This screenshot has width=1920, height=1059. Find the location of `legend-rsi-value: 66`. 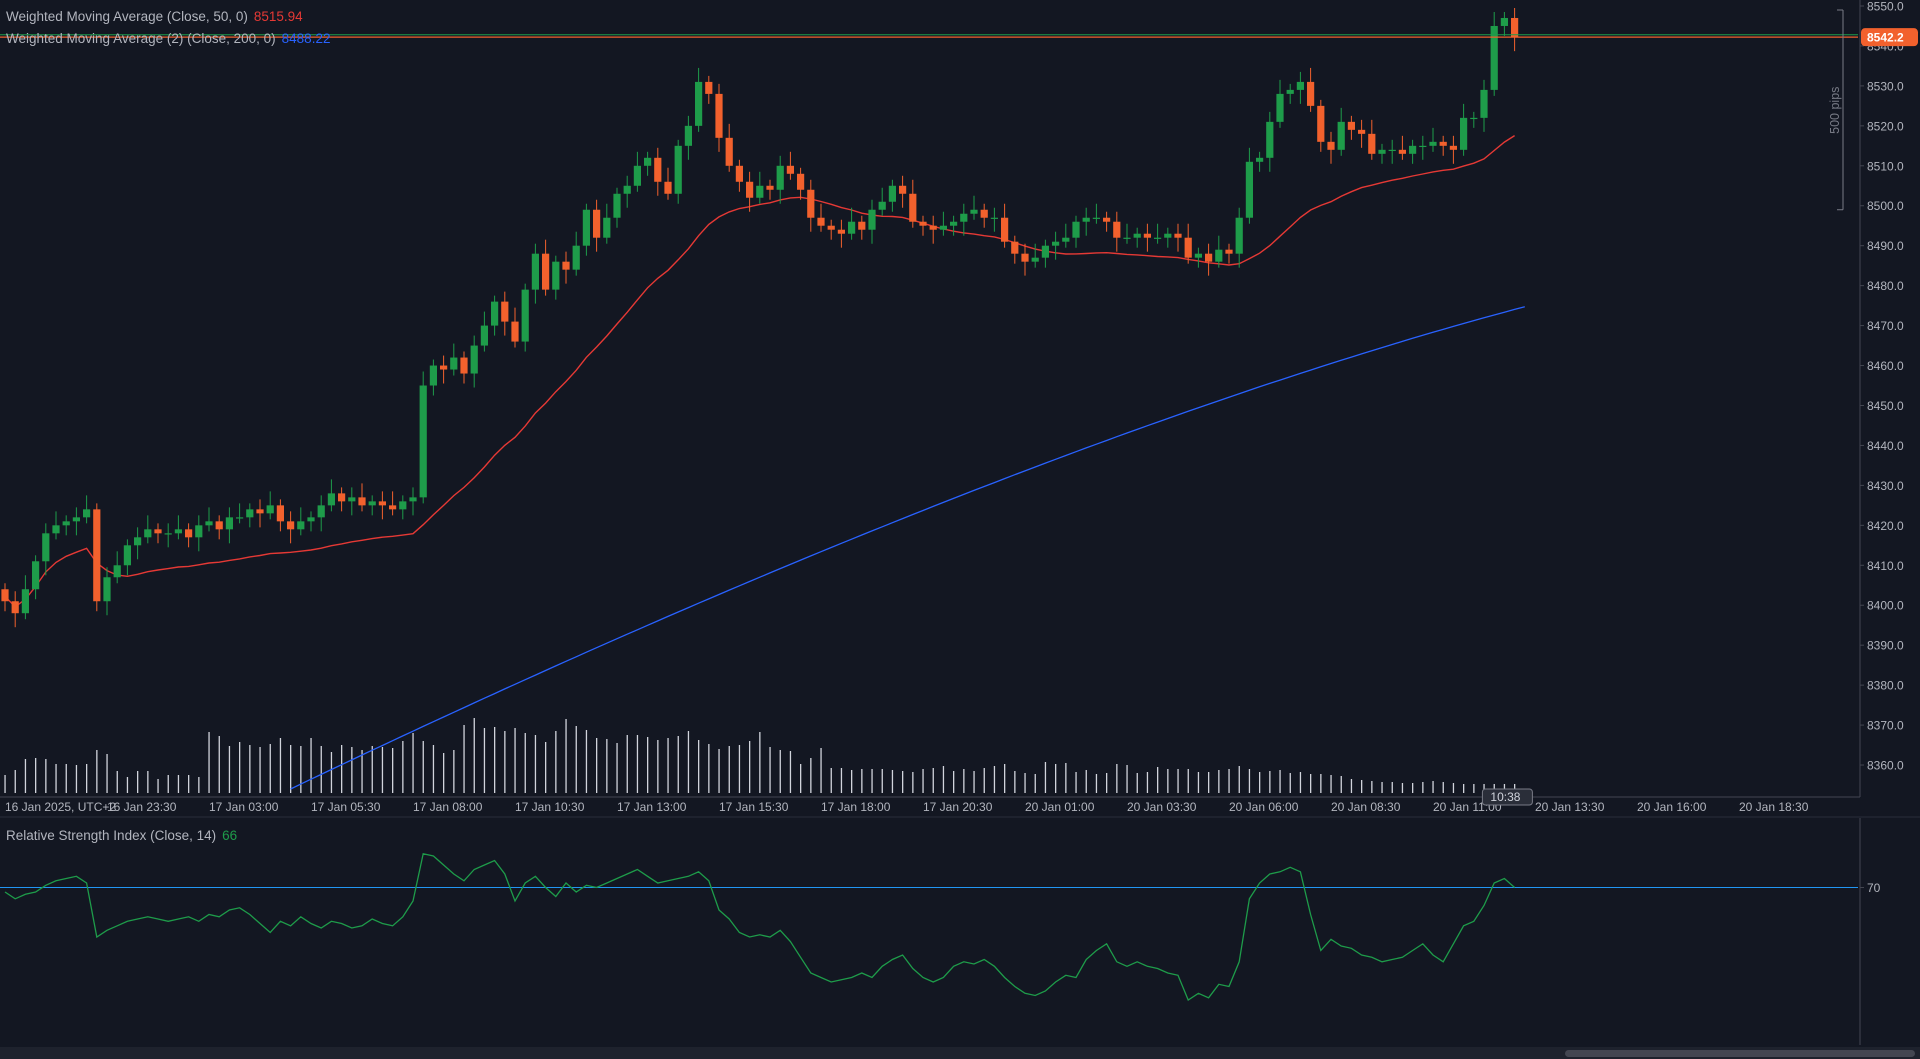

legend-rsi-value: 66 is located at coordinates (230, 835).